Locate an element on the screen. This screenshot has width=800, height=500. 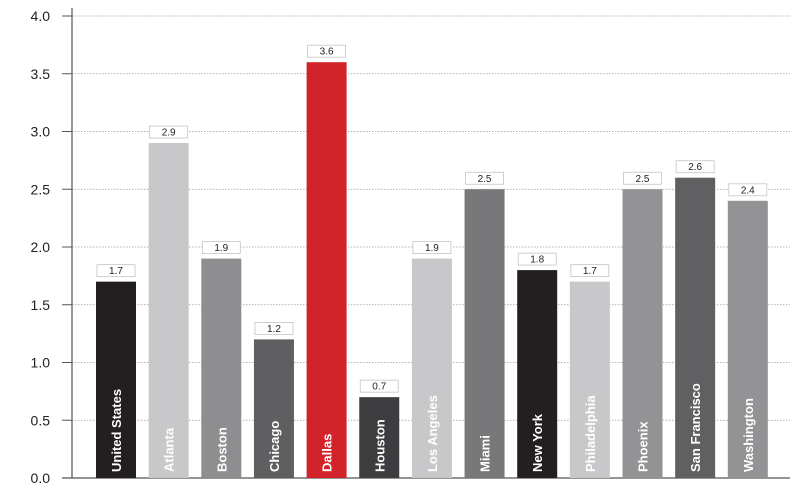
bar-group: 1.7 United States is located at coordinates (116, 371).